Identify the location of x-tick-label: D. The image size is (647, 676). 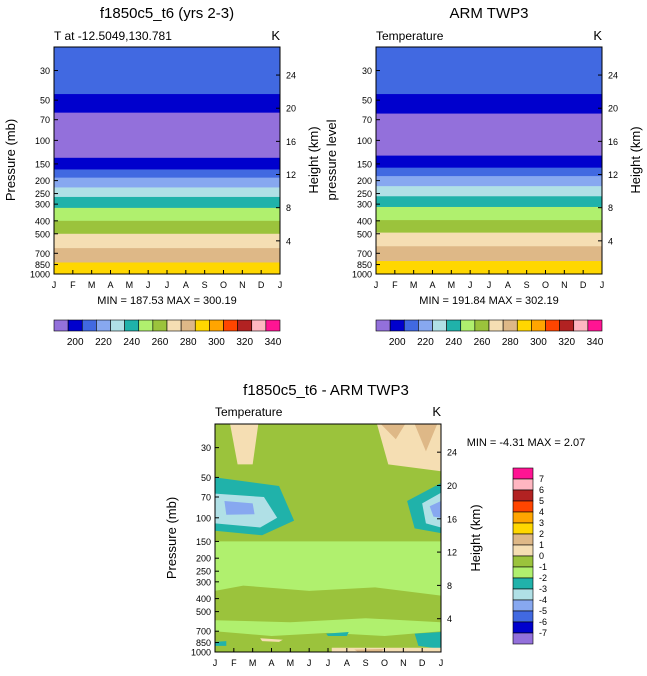
(422, 663).